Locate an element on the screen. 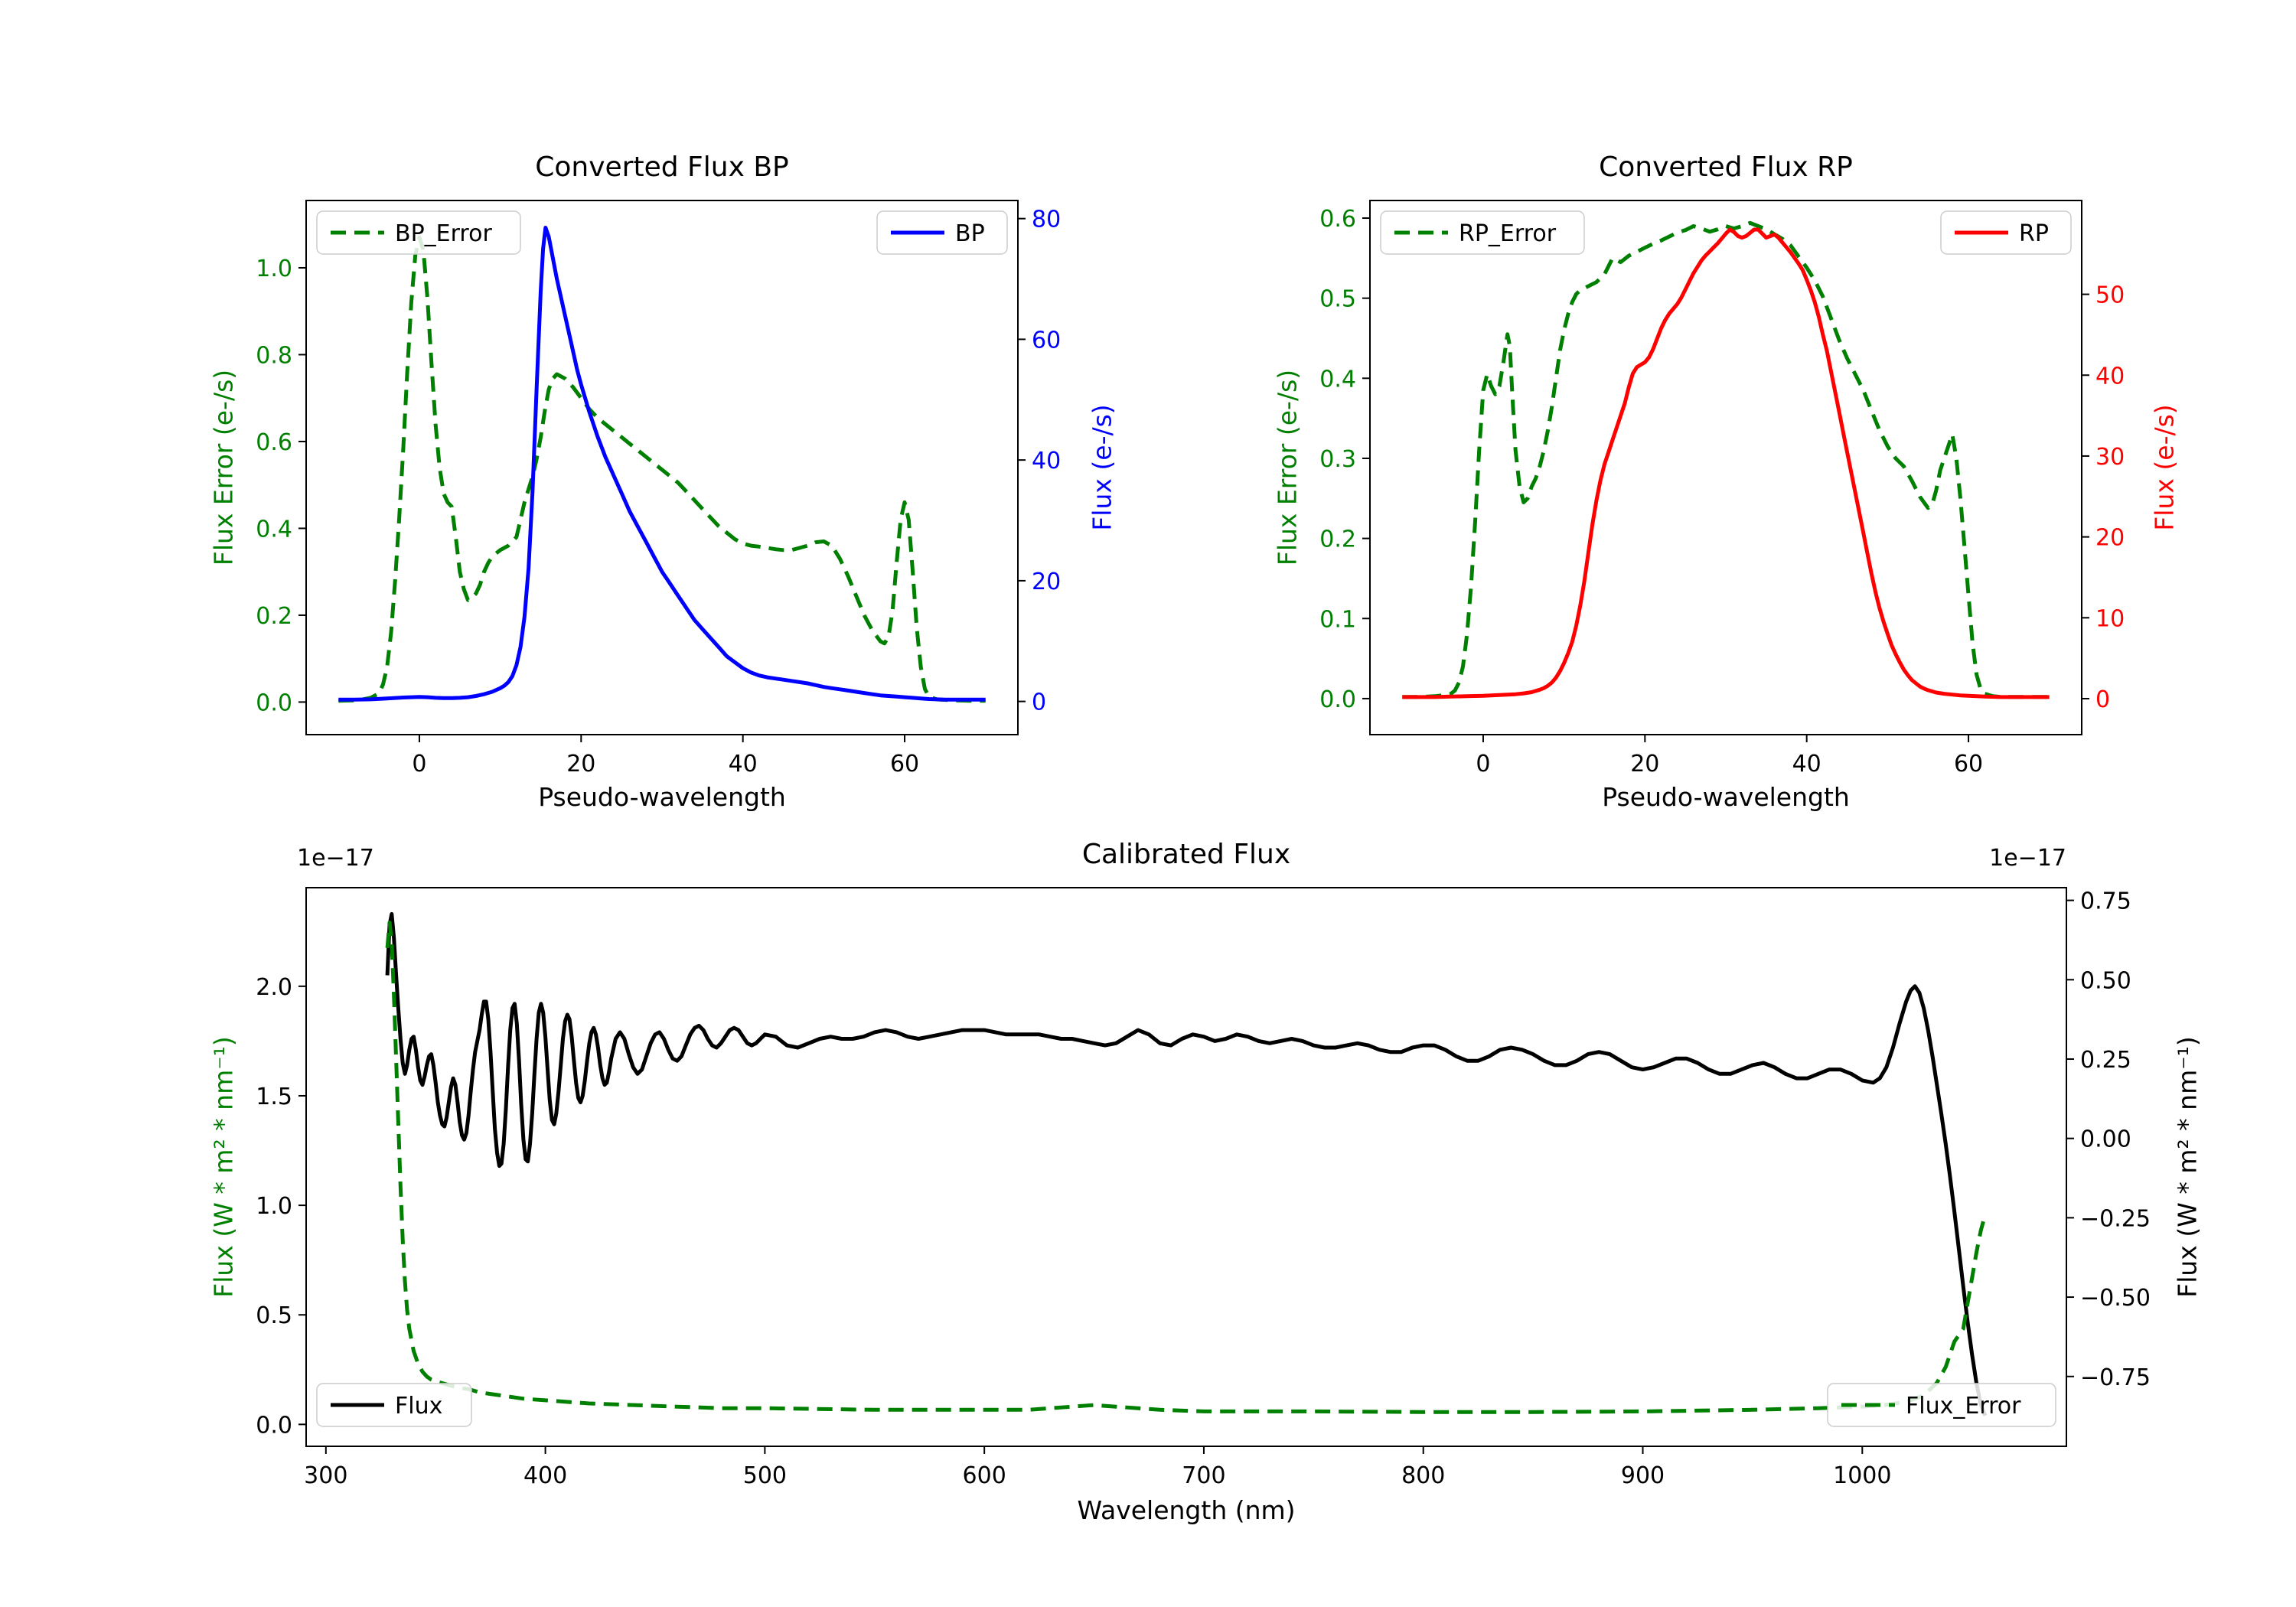 The height and width of the screenshot is (1607, 2296). rp-left-axis-label: Flux Error (e-/s) is located at coordinates (1287, 467).